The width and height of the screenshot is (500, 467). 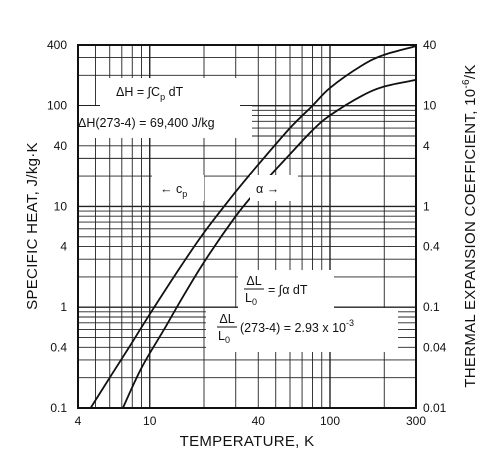 I want to click on dl-integral-num: ΔL, so click(x=253, y=281).